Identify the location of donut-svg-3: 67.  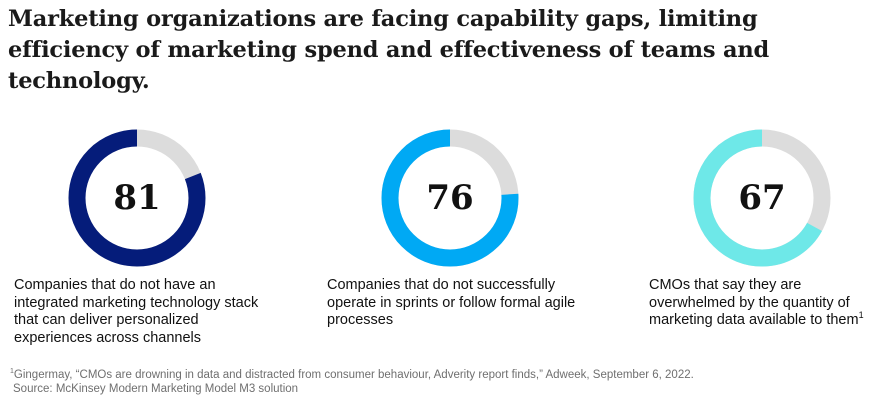
(762, 198).